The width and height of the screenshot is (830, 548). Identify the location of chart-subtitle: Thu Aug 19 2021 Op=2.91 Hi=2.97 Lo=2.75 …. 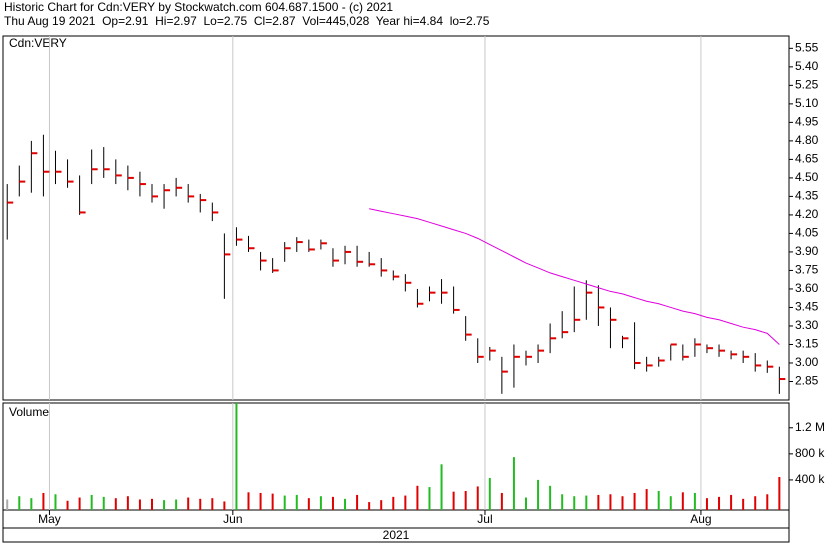
(247, 21).